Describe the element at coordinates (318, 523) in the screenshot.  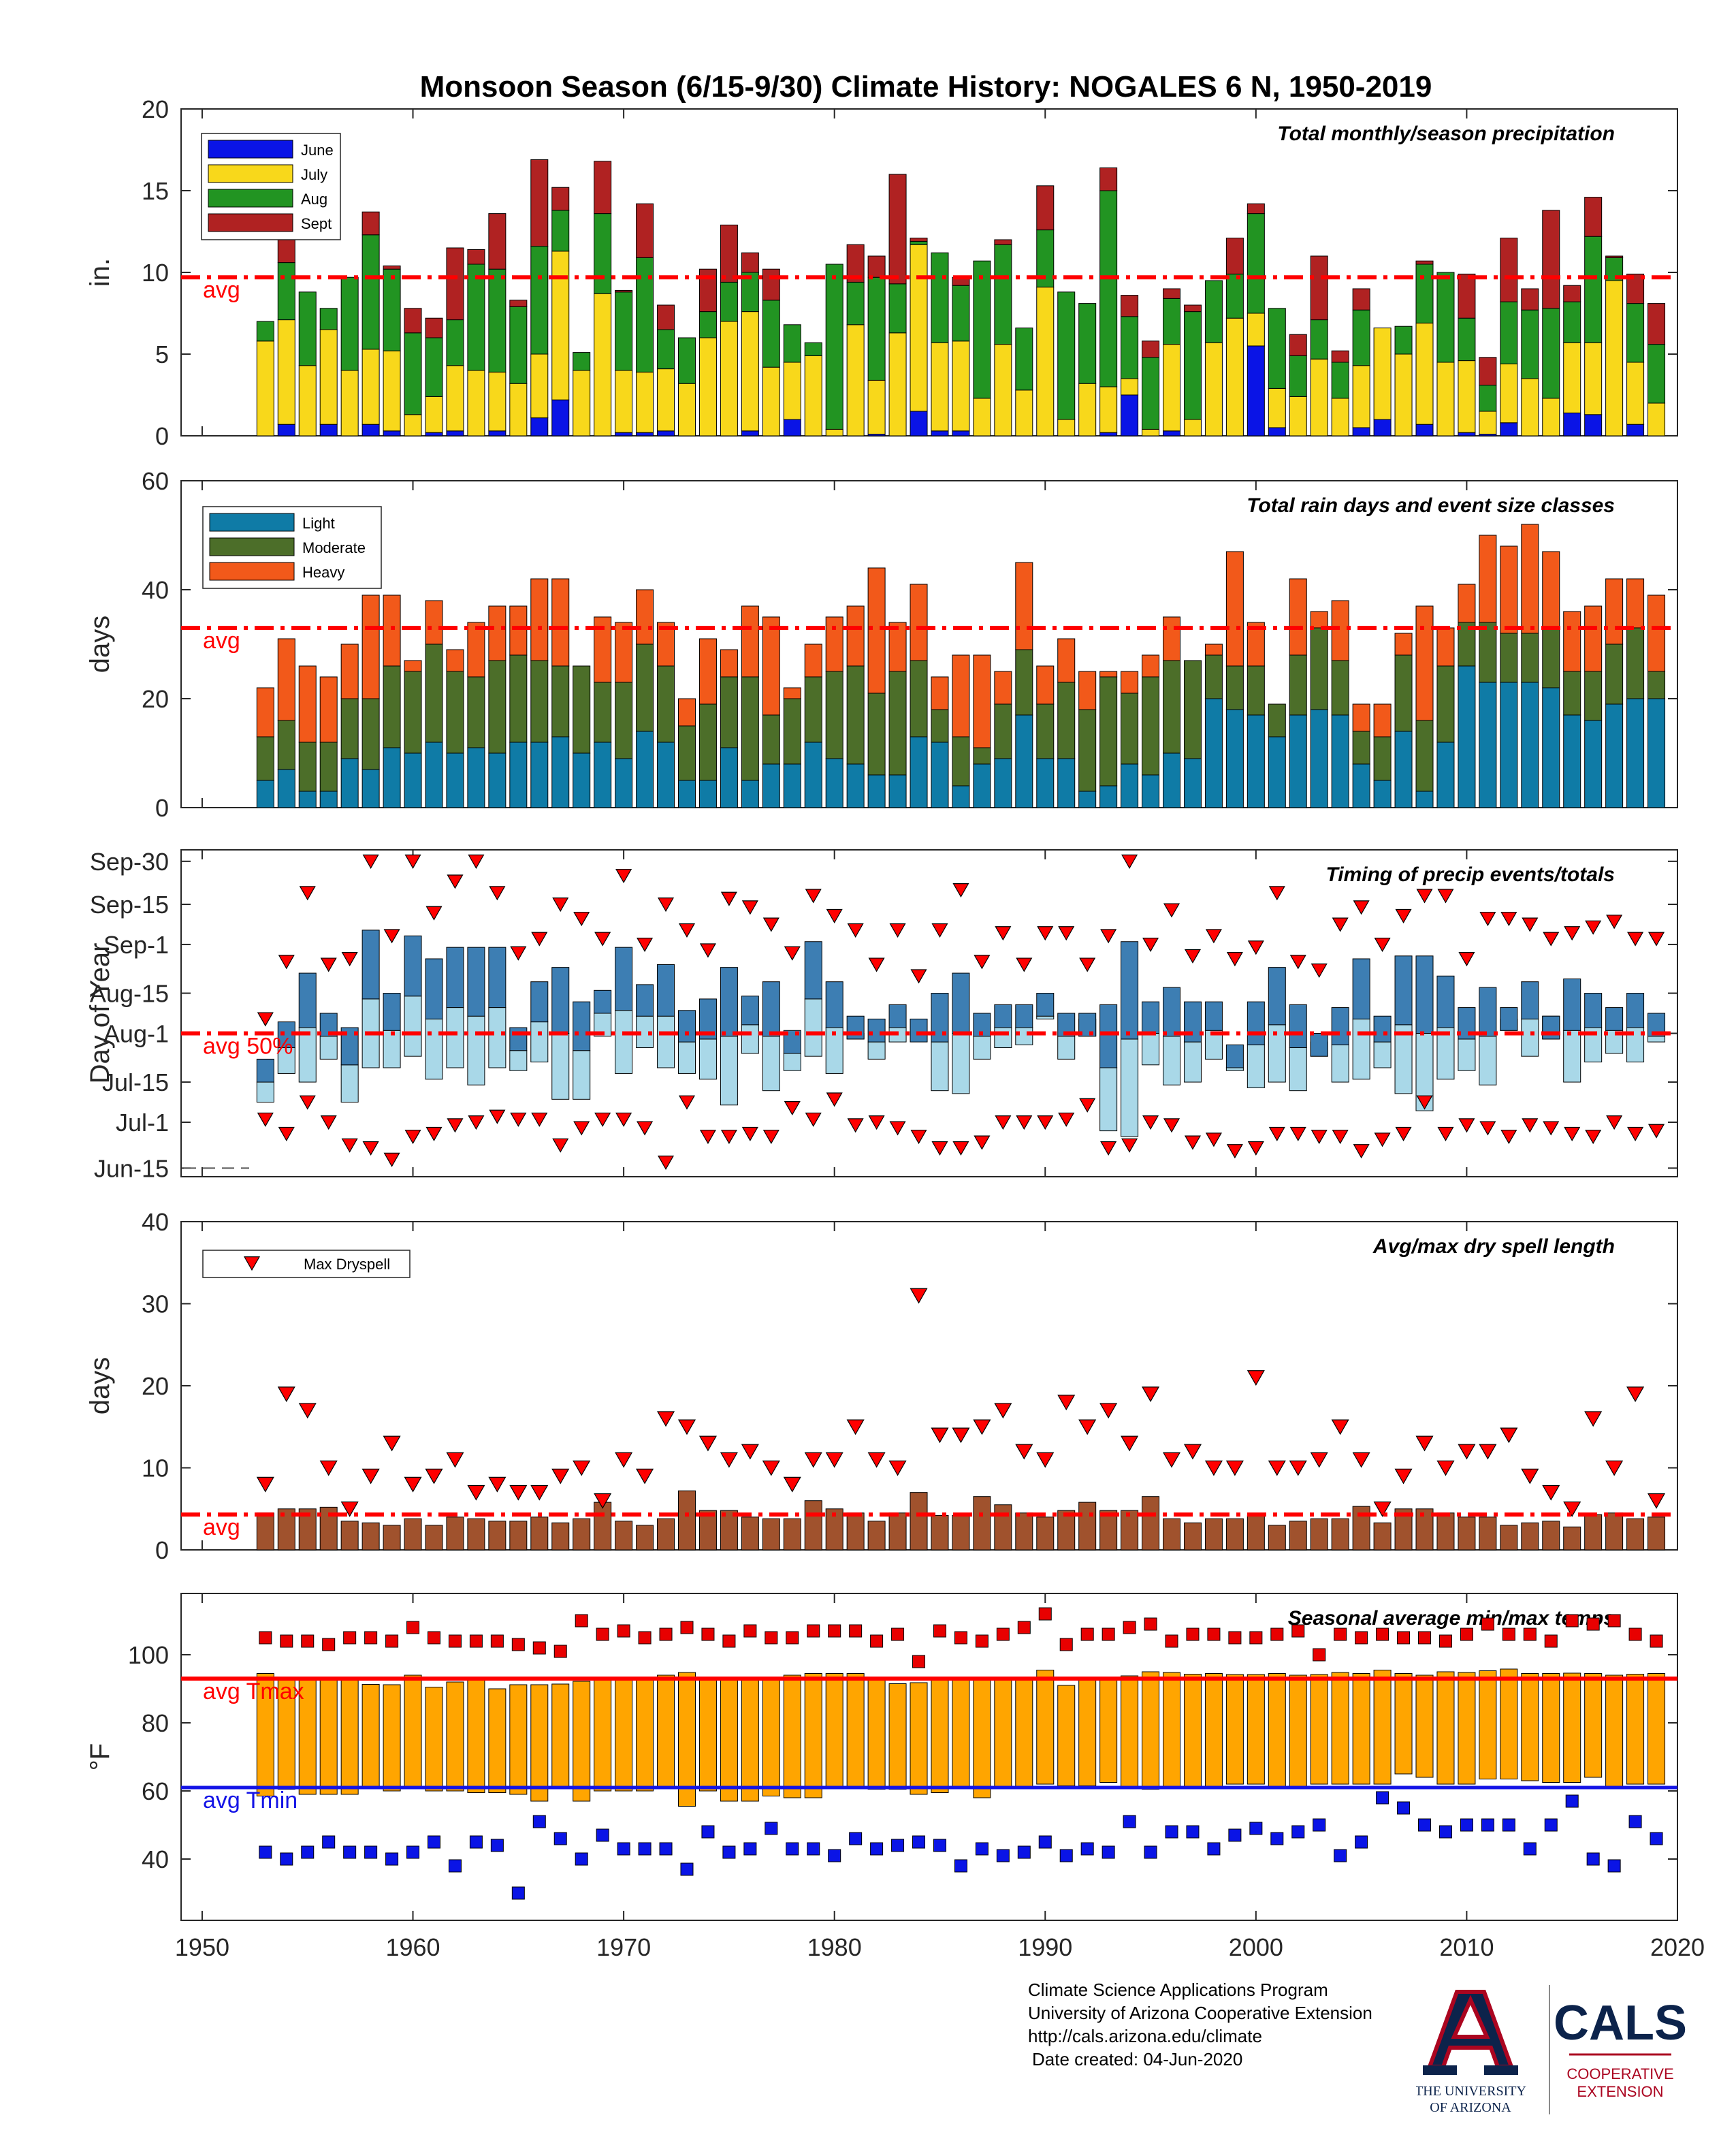
I see `legend-label: Light` at that location.